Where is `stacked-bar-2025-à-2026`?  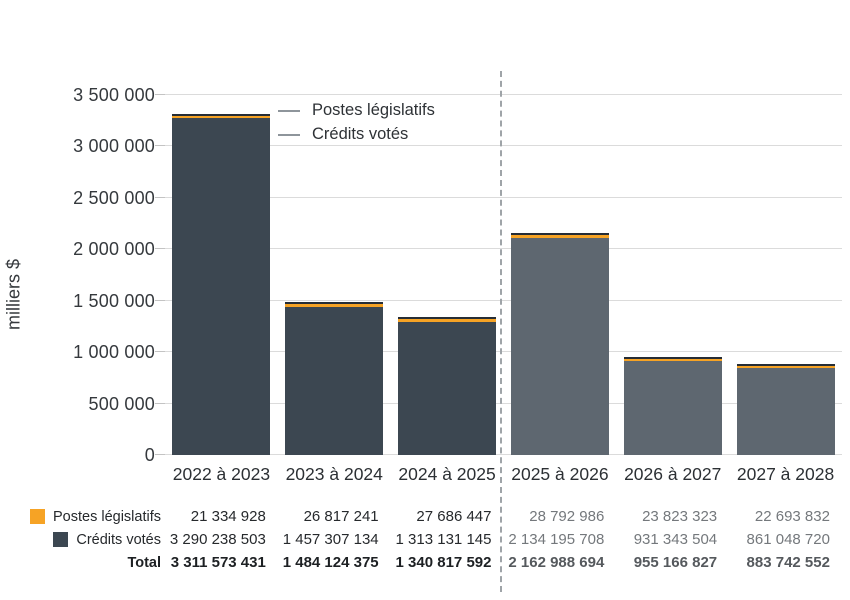 stacked-bar-2025-à-2026 is located at coordinates (559, 344).